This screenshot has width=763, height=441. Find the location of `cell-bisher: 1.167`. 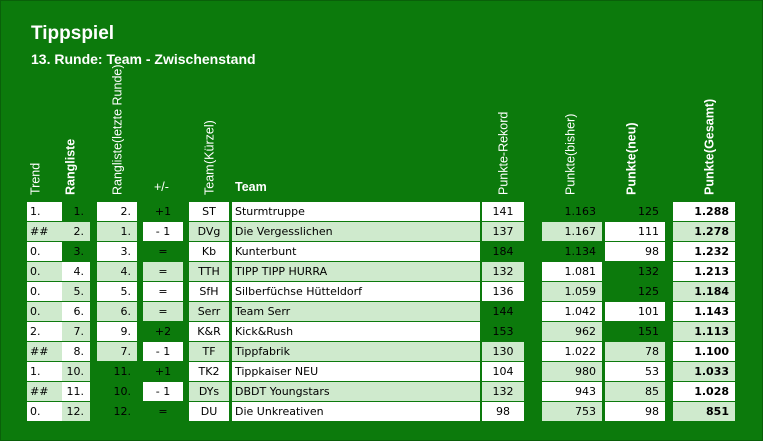

cell-bisher: 1.167 is located at coordinates (572, 231).